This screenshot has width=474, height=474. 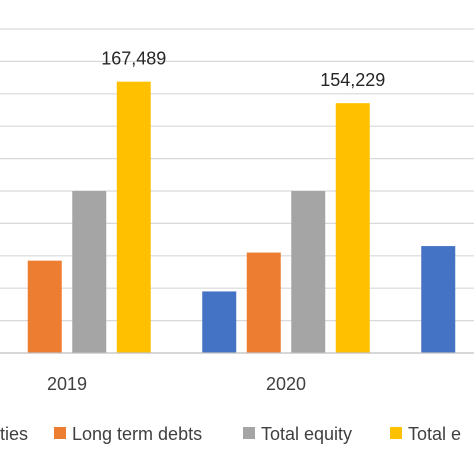 I want to click on data-label: 167,489, so click(x=133, y=59).